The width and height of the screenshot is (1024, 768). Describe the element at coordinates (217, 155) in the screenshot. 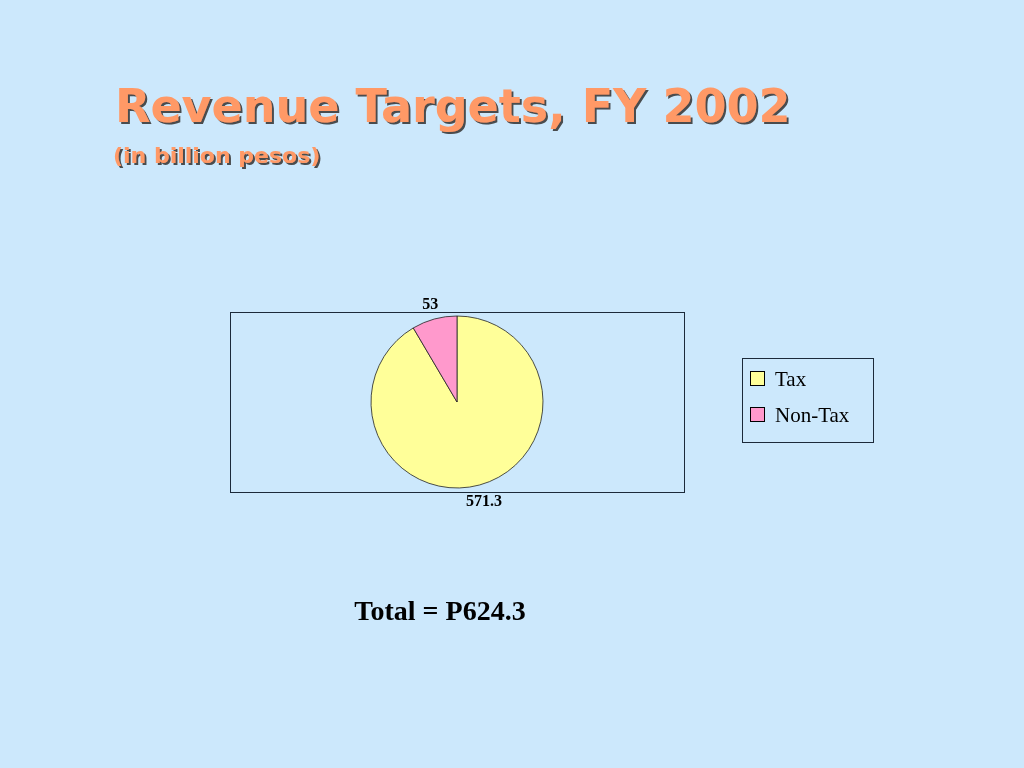

I see `chart-subtitle: (in billion pesos)` at that location.